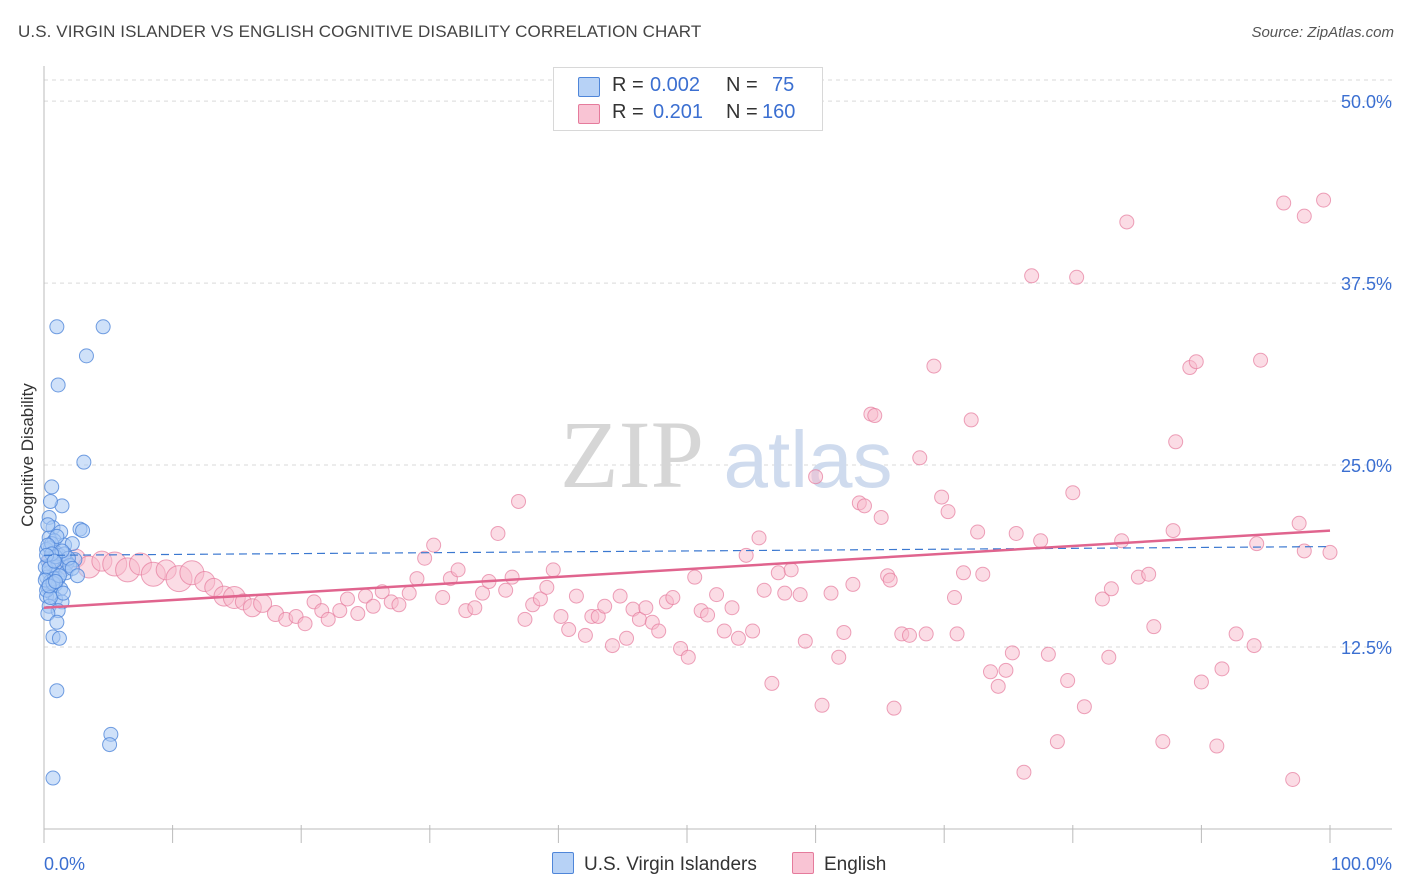 Image resolution: width=1406 pixels, height=892 pixels. I want to click on blue-swatch, so click(589, 87).